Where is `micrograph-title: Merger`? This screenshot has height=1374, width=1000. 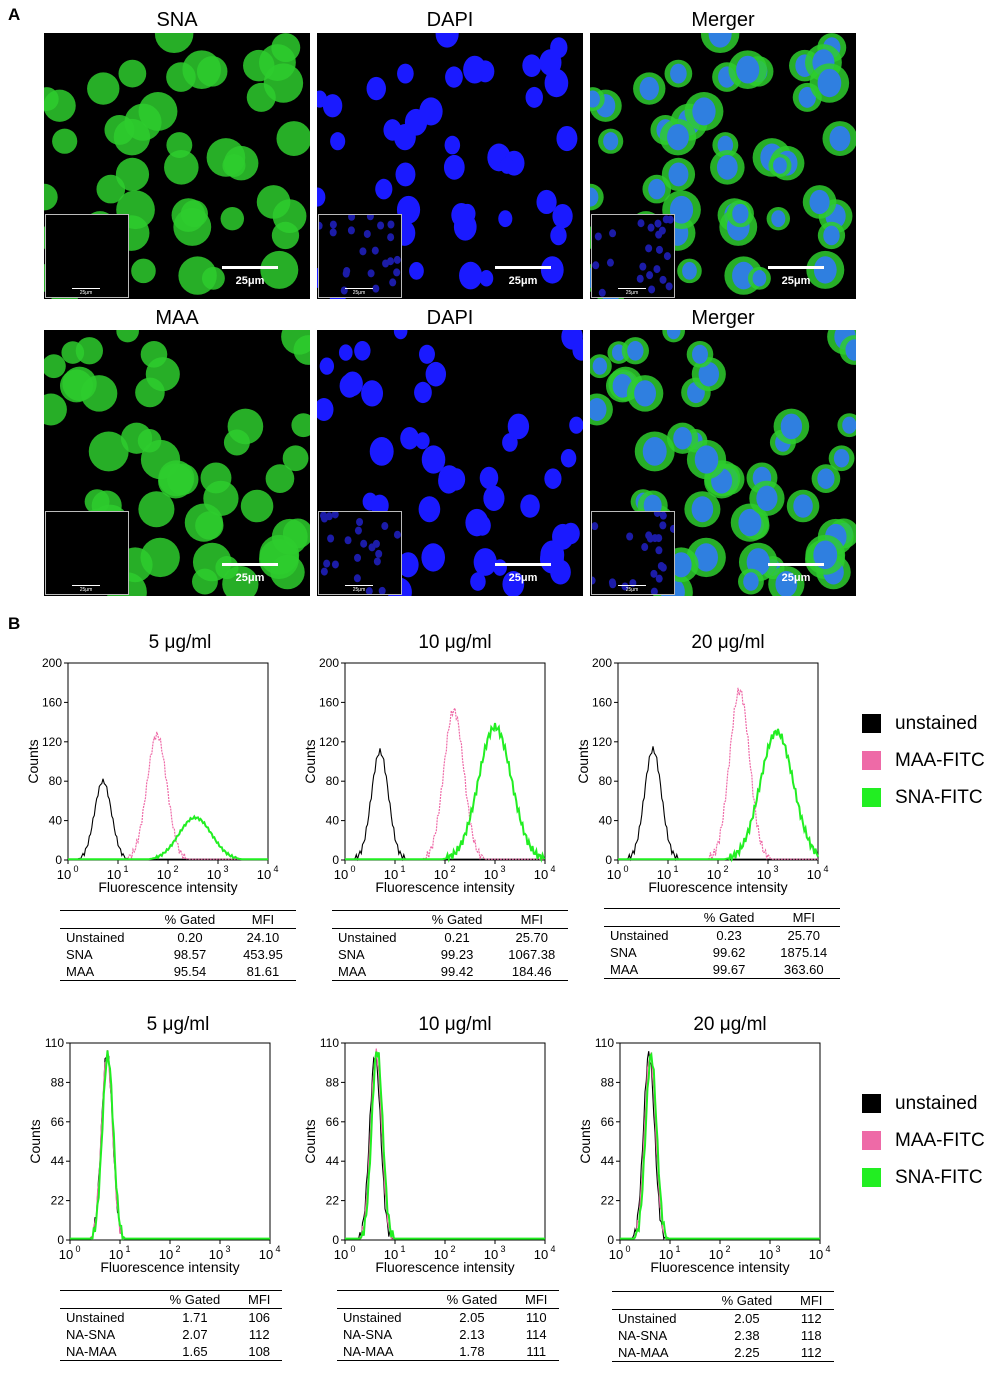
micrograph-title: Merger is located at coordinates (723, 20).